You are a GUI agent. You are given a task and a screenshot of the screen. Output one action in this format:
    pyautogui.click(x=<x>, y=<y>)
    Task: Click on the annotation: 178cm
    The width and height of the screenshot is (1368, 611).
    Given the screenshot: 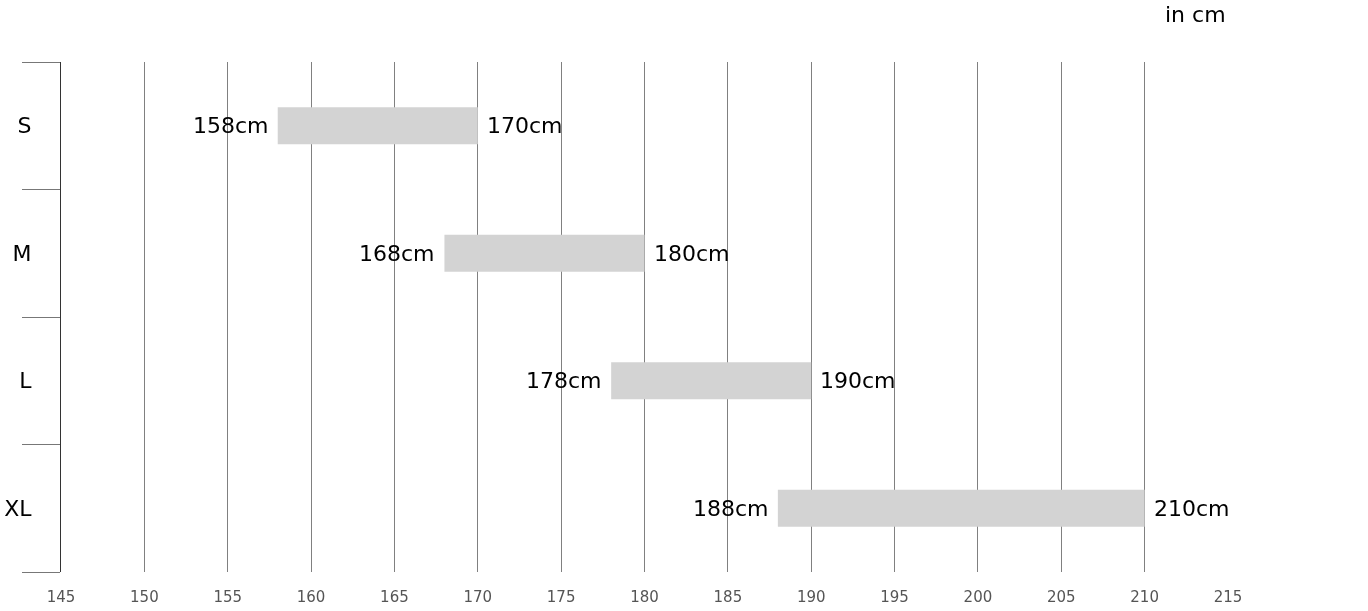 What is the action you would take?
    pyautogui.click(x=564, y=380)
    